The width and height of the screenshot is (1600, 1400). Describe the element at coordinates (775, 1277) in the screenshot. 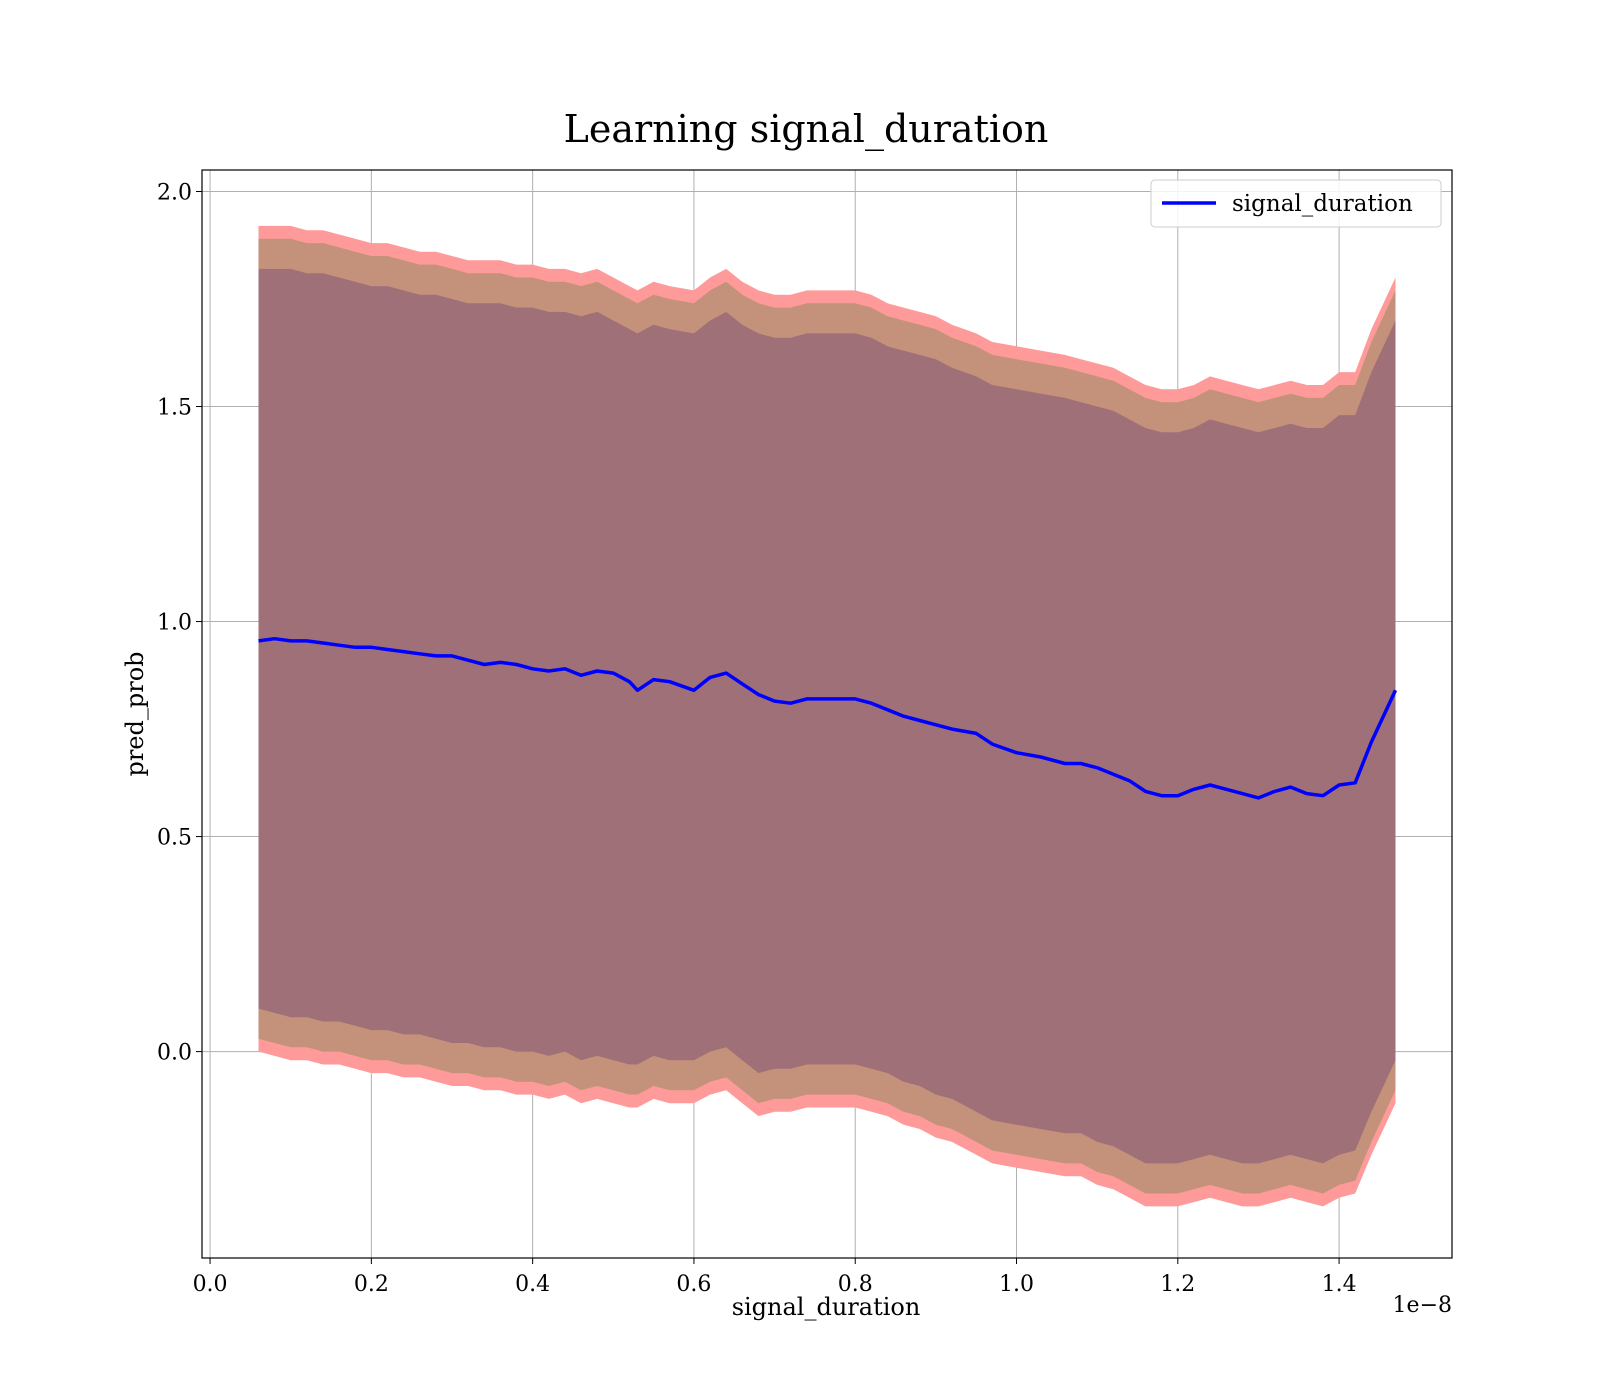

I see `x-axis-ticks: 0.0 0.2 0.4 0.6 0.8 1.0 1.2 1.4` at that location.